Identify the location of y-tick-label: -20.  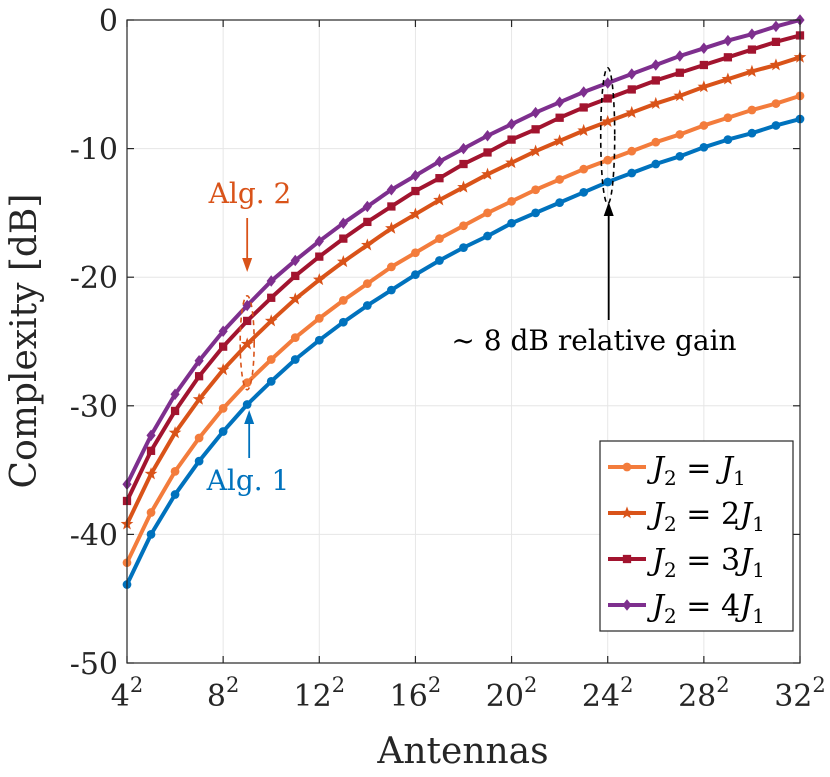
(94, 278).